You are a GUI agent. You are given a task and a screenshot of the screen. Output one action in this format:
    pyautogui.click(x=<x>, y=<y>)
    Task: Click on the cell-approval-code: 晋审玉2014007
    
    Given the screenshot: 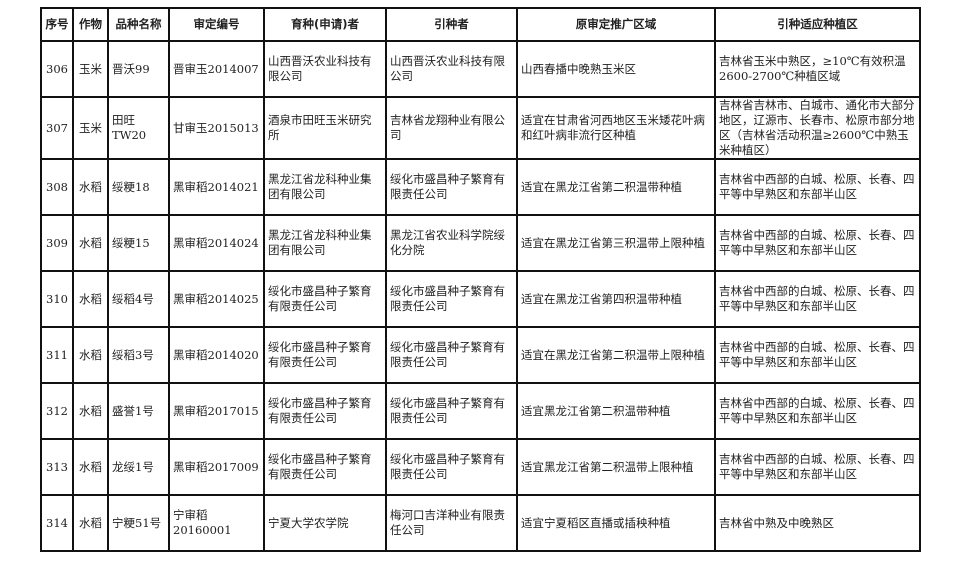 What is the action you would take?
    pyautogui.click(x=216, y=69)
    